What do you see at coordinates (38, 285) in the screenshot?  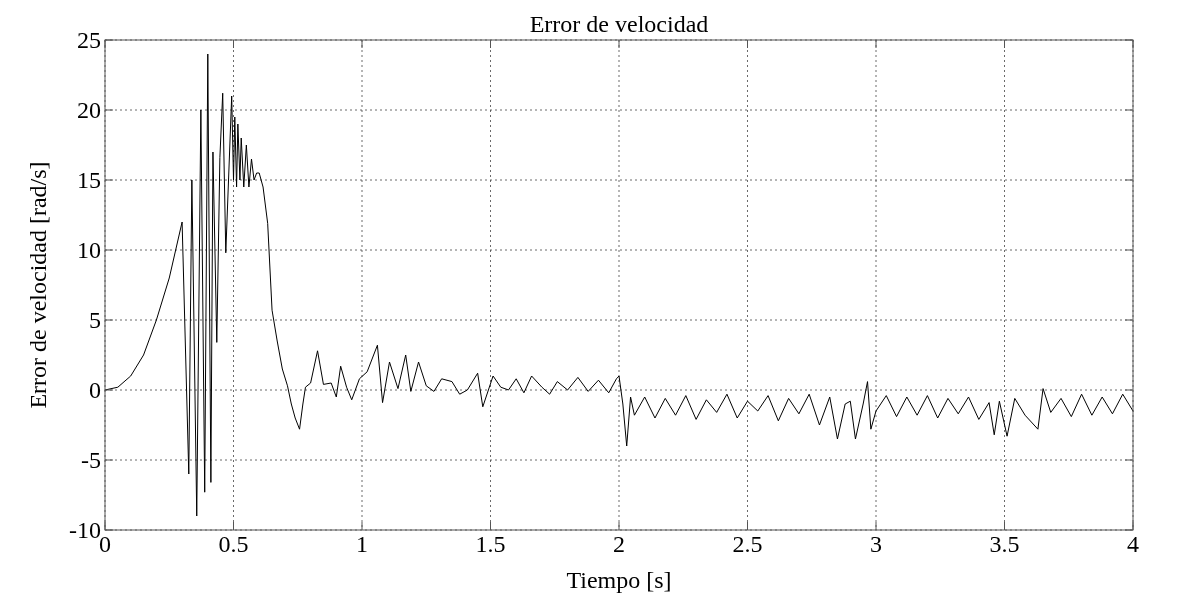 I see `y-axis-title: Error de velocidad [rad/s]` at bounding box center [38, 285].